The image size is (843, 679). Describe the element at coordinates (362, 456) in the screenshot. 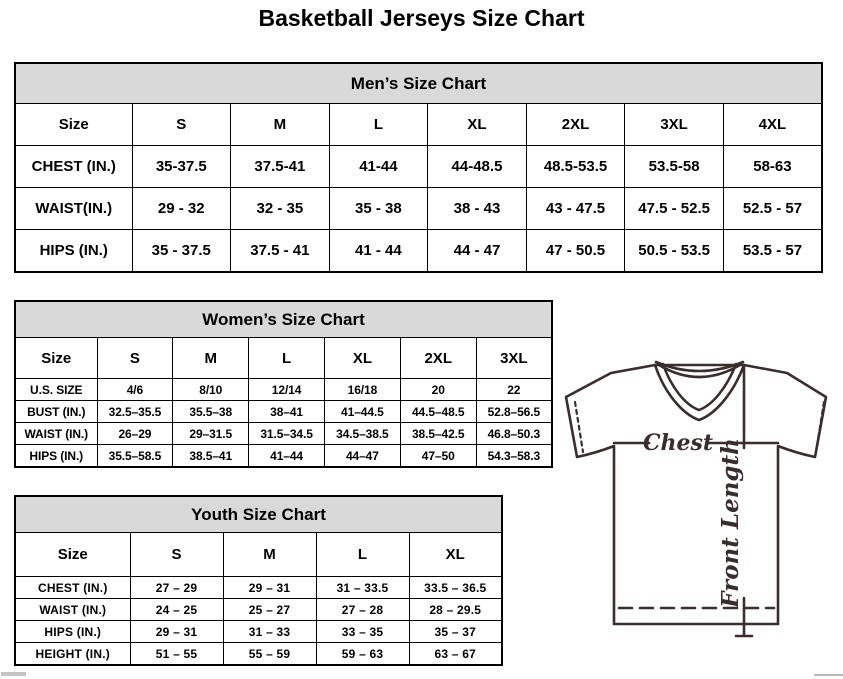

I see `size-cell: 44–47` at that location.